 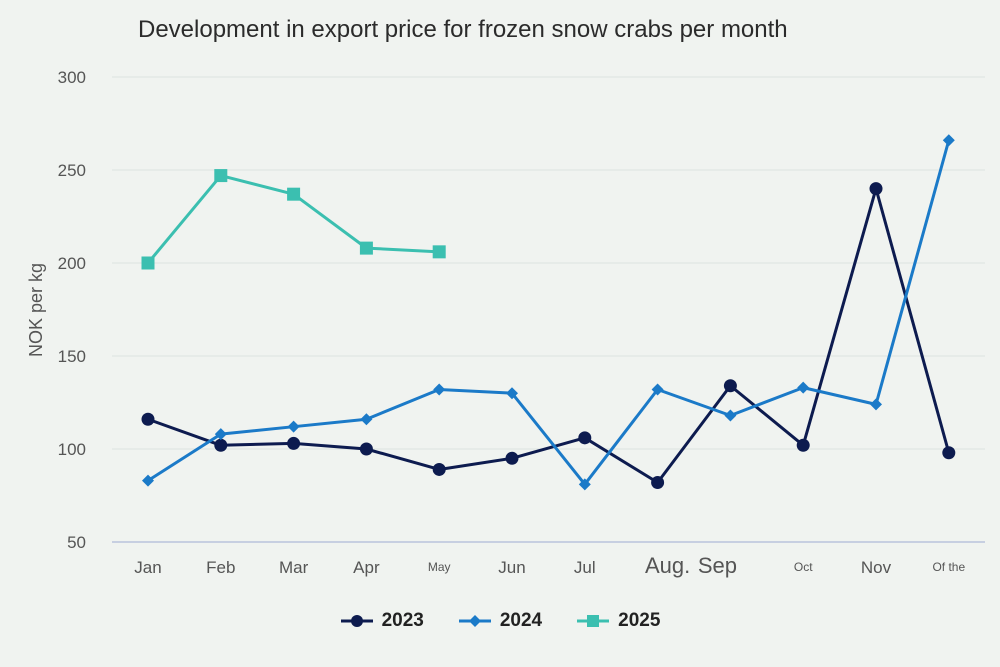 I want to click on x-tick-label: May, so click(x=439, y=567).